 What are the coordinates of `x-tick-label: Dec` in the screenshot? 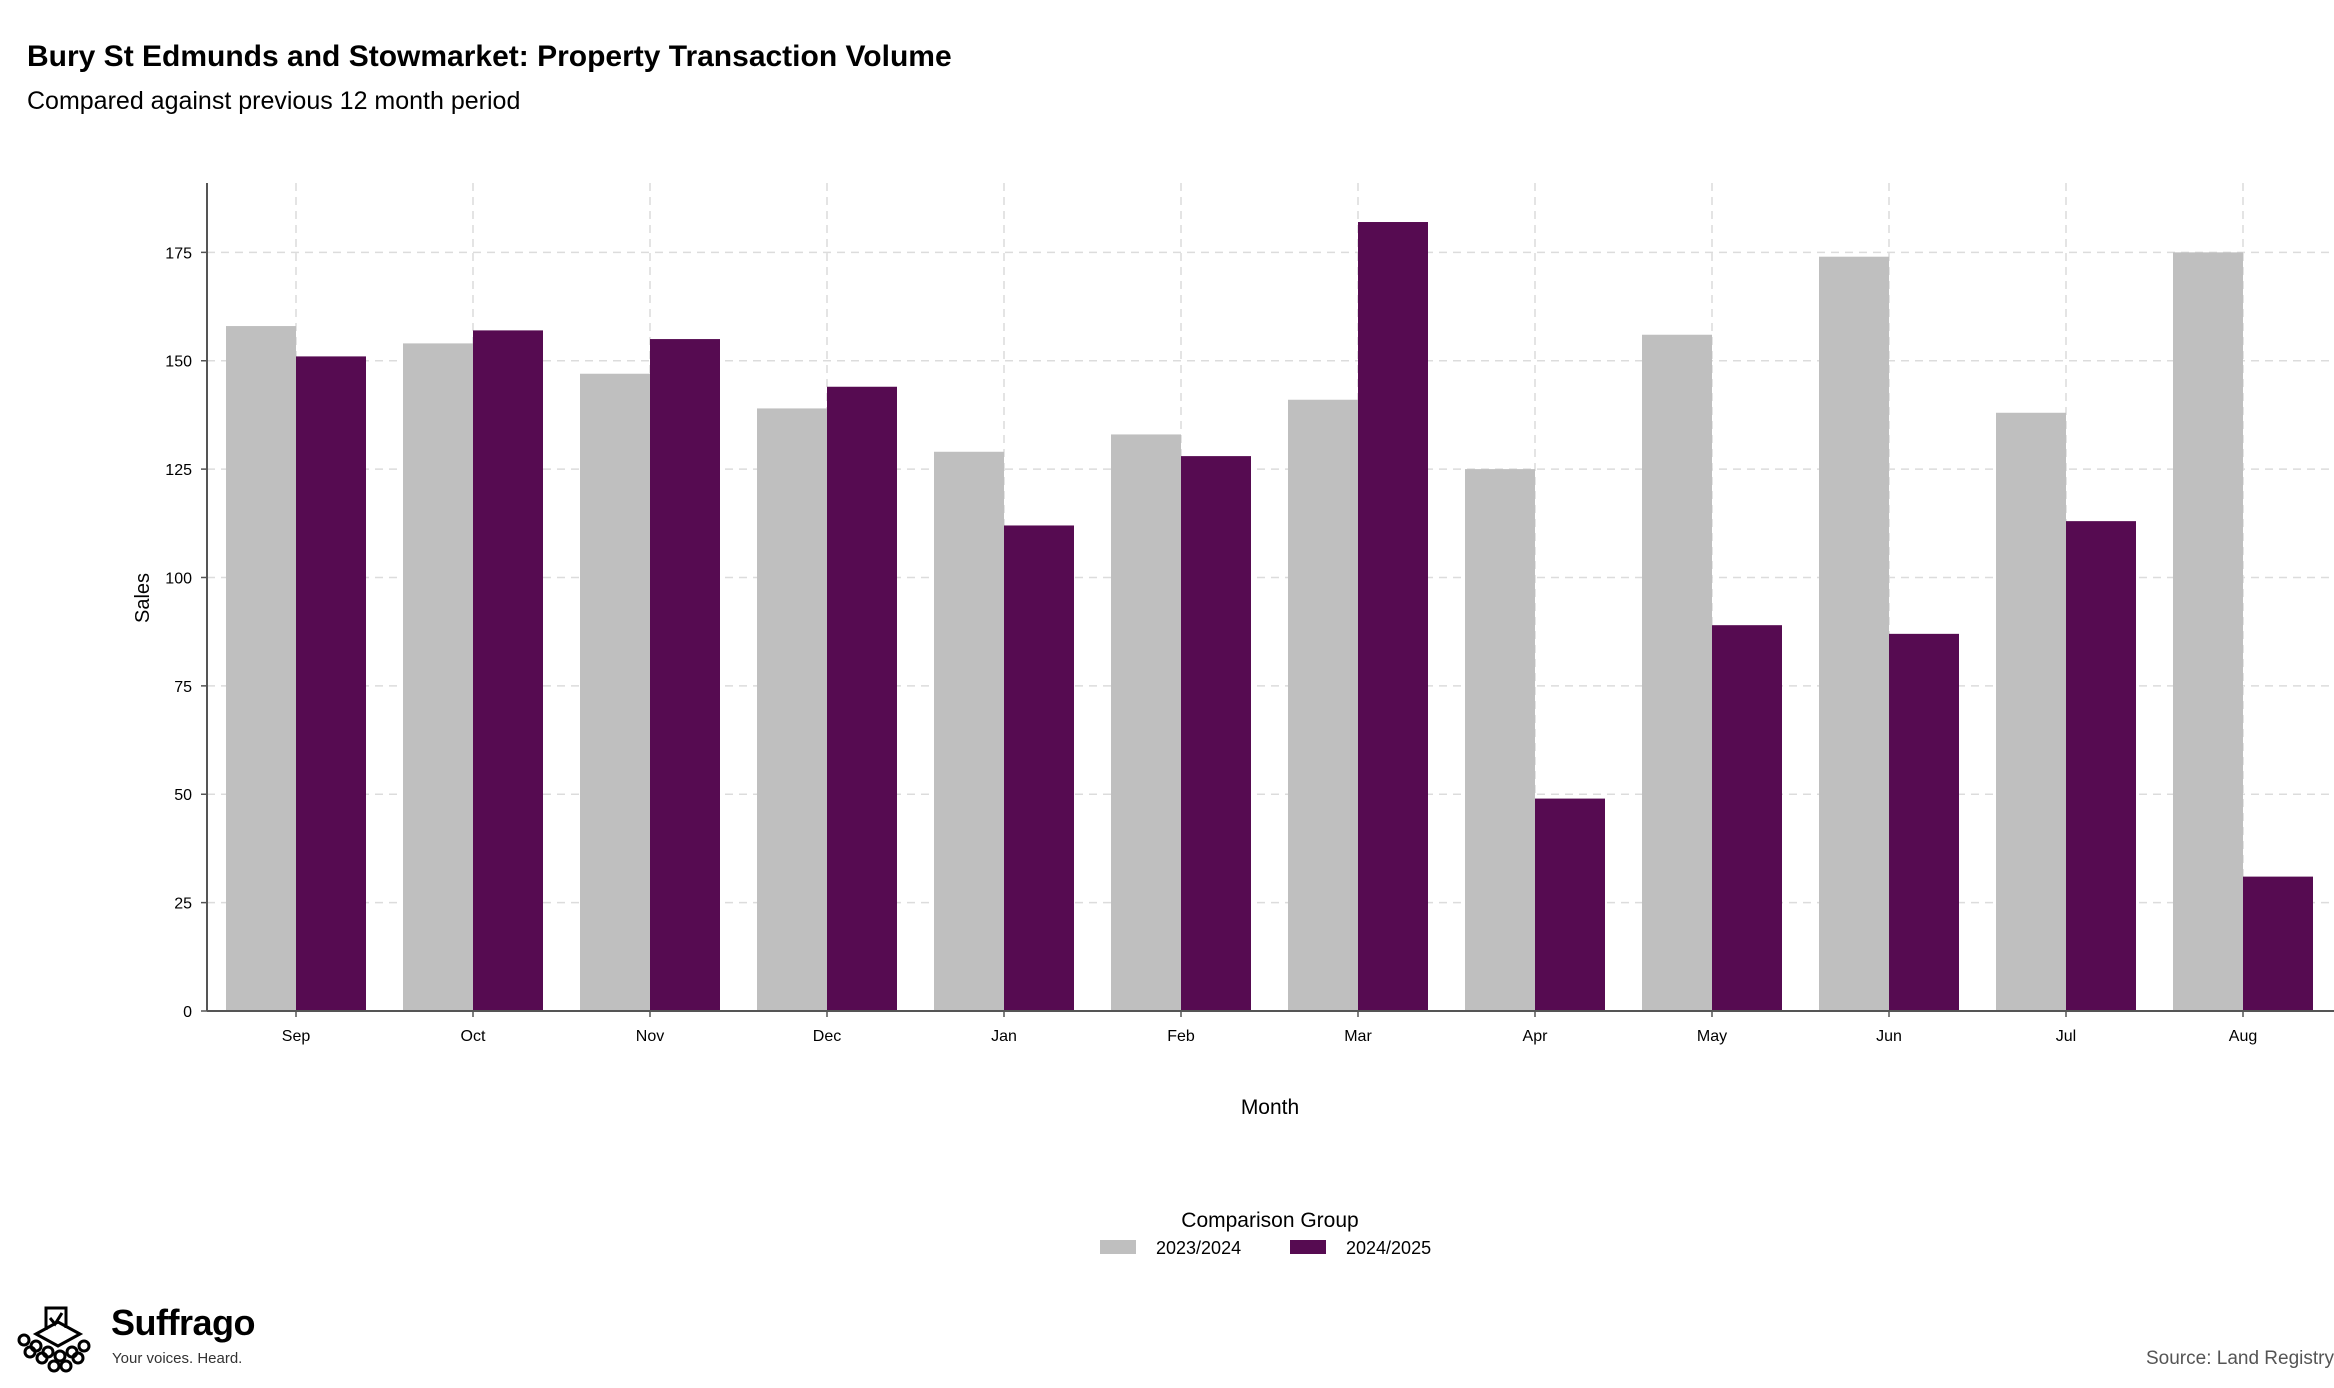 It's located at (827, 1036).